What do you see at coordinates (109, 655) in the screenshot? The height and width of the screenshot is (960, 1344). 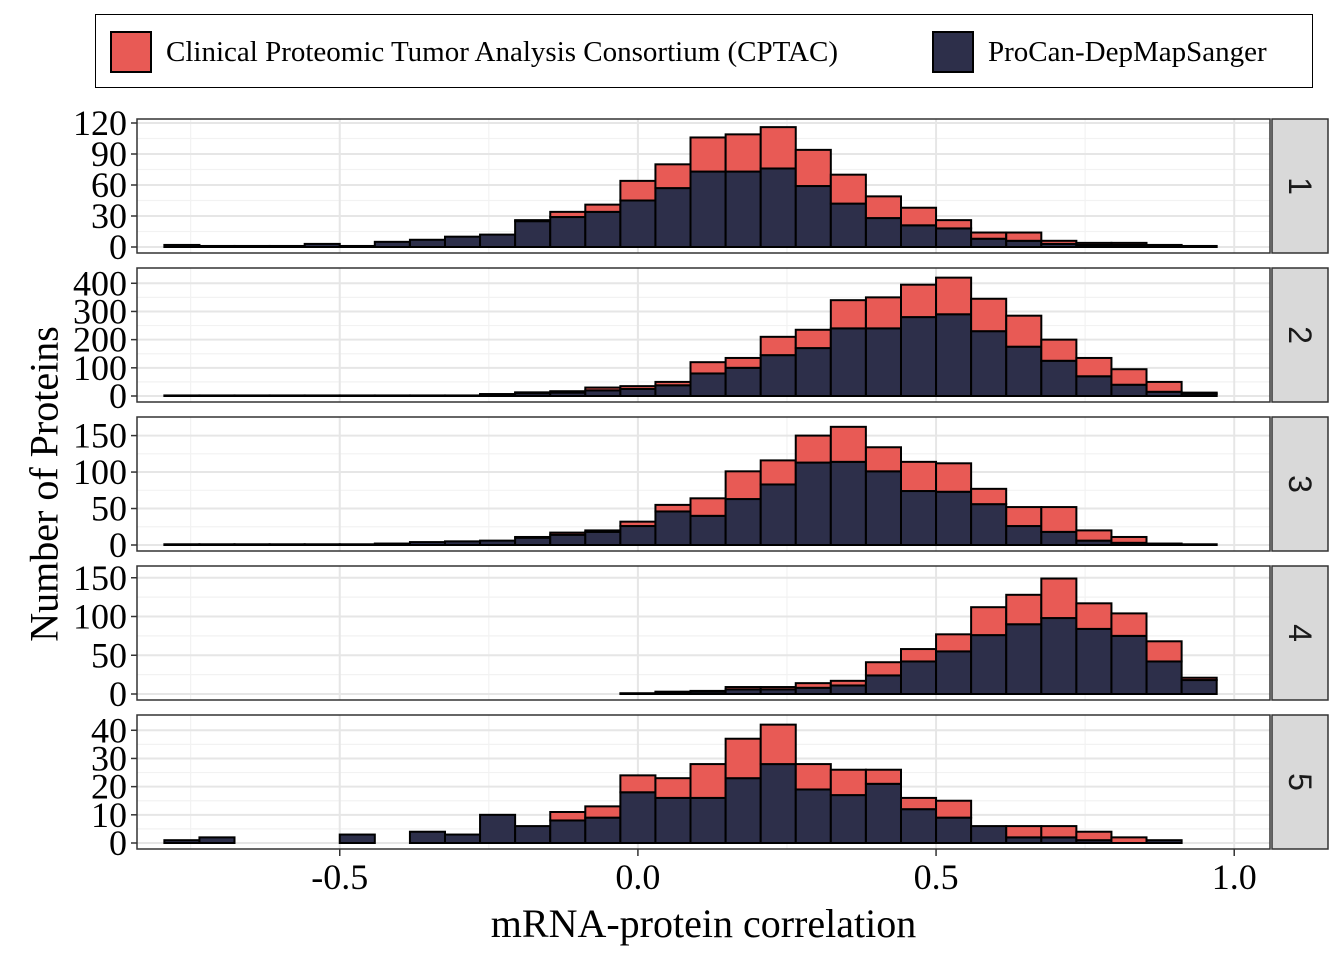 I see `y-tick-label: 50` at bounding box center [109, 655].